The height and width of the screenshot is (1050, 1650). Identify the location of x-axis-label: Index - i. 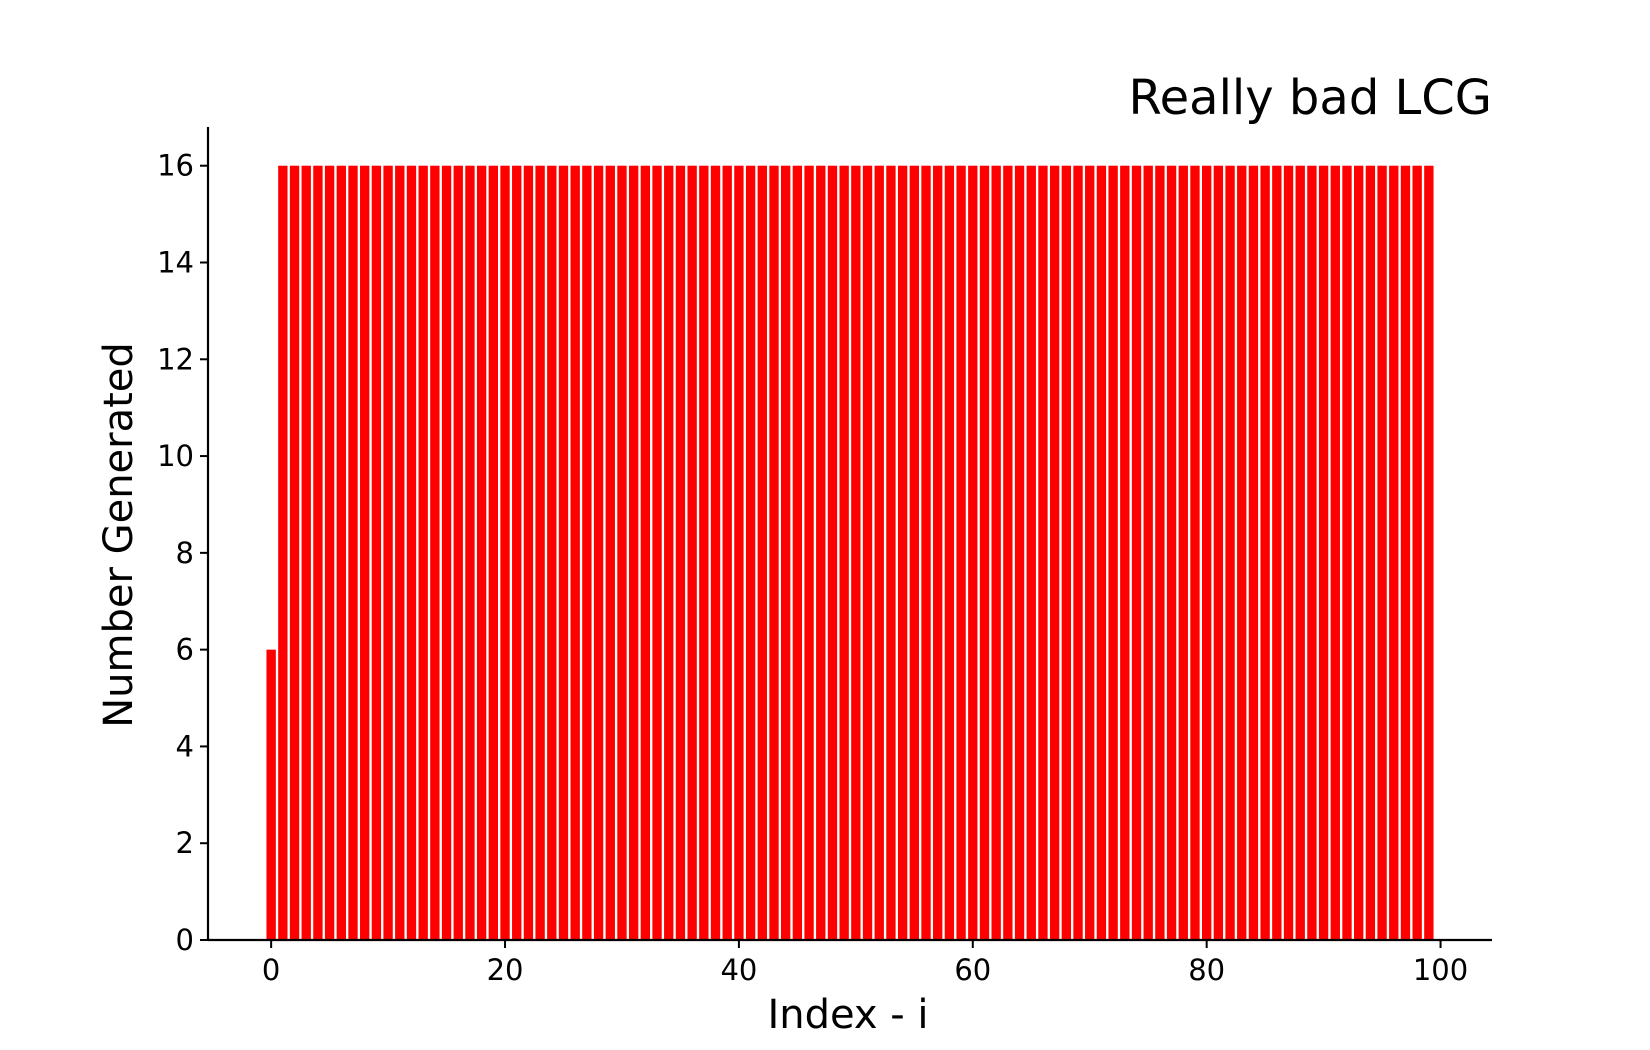
(847, 1015).